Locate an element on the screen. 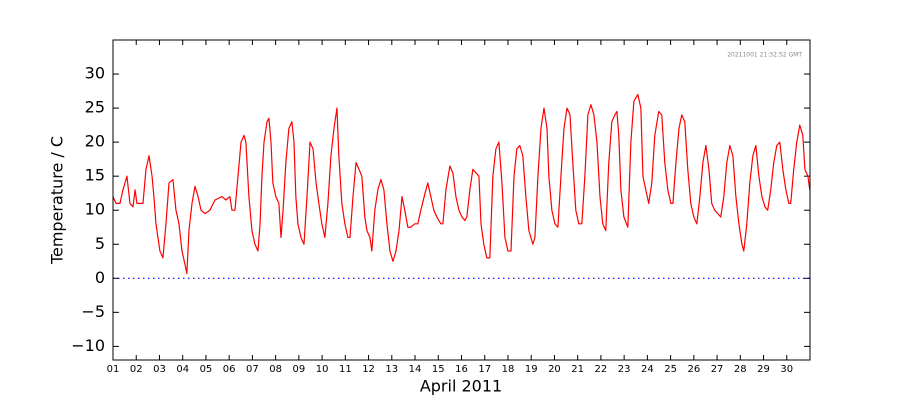 This screenshot has width=900, height=400. x-axis-label: April 2011 is located at coordinates (461, 386).